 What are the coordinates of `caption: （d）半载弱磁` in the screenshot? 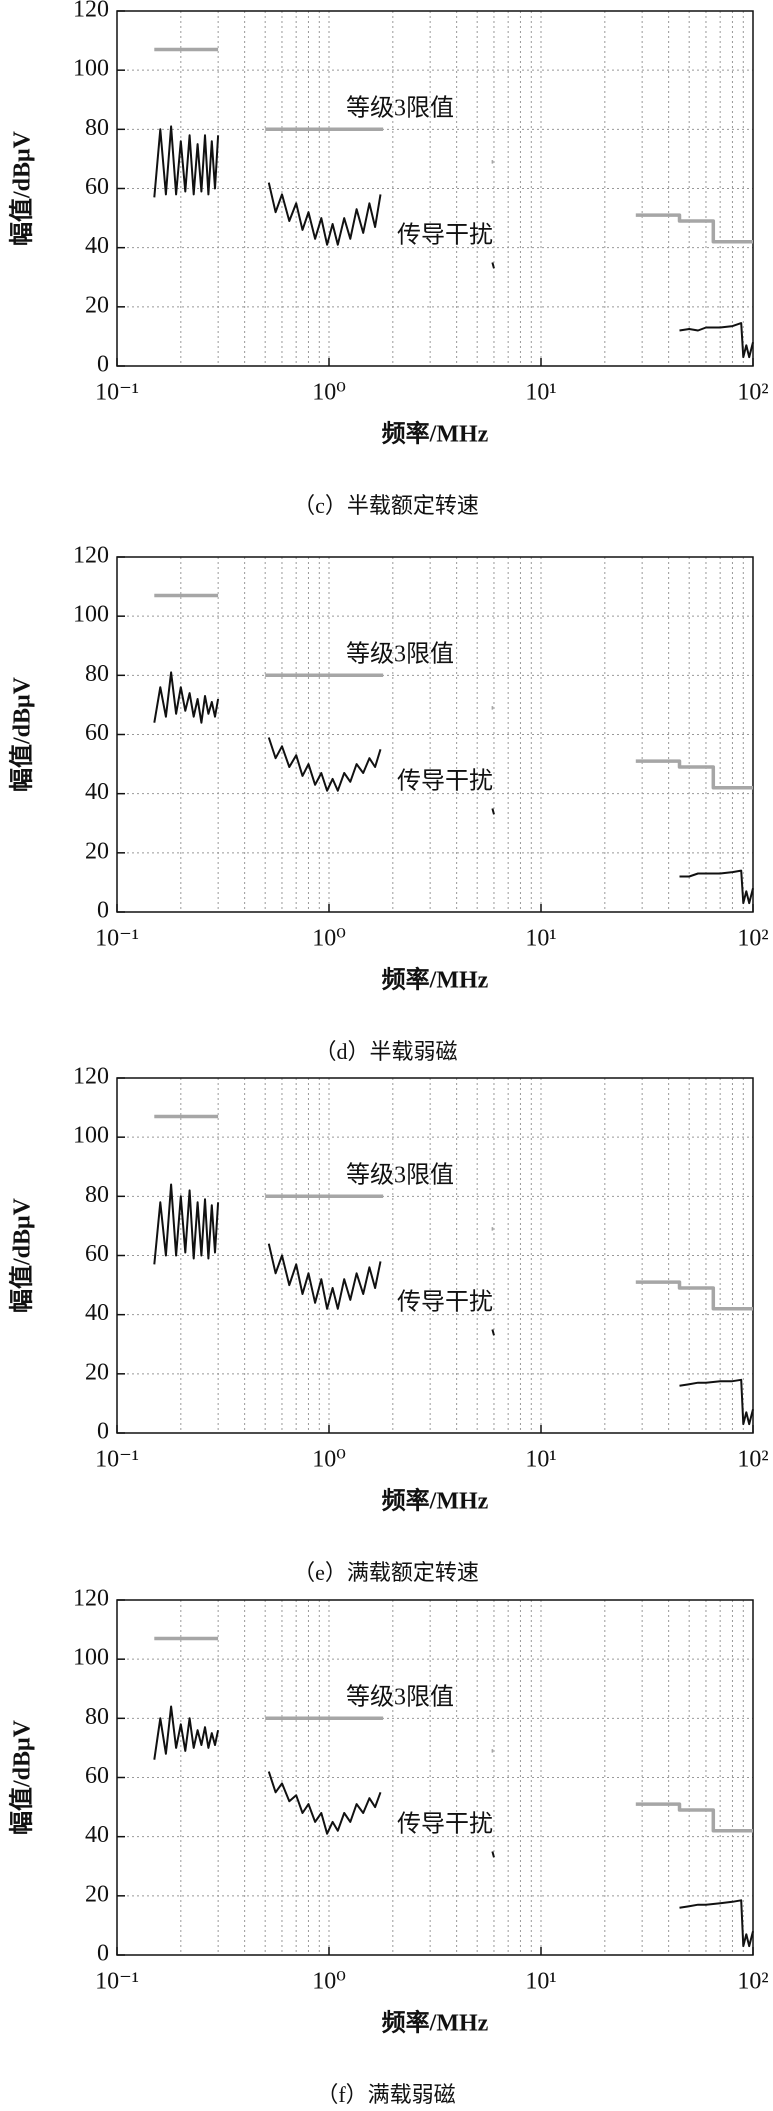 It's located at (385, 1051).